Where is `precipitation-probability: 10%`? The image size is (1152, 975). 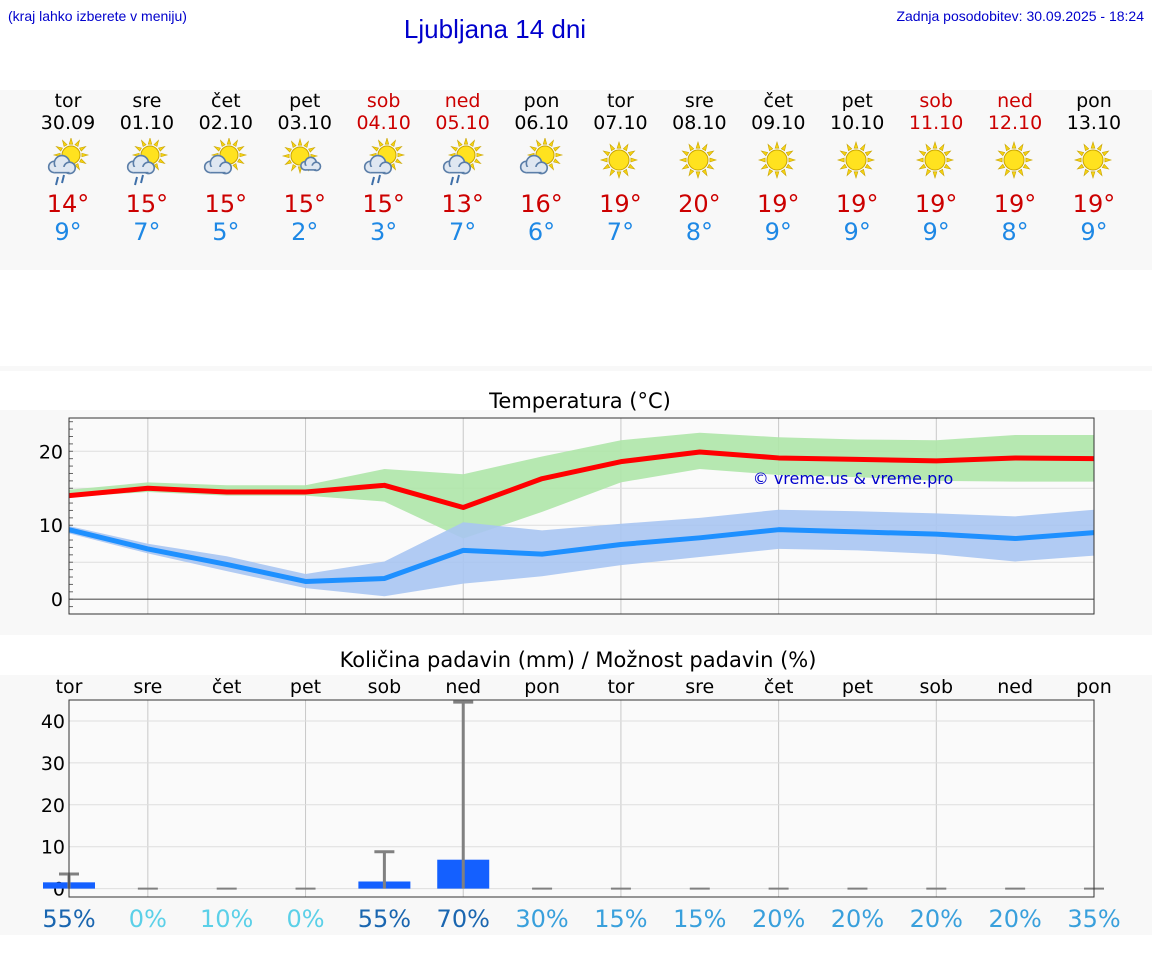
precipitation-probability: 10% is located at coordinates (226, 919).